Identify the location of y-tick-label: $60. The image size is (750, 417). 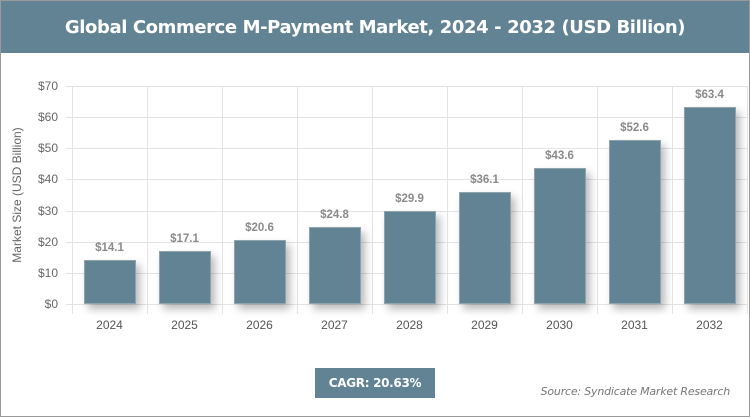
(47, 117).